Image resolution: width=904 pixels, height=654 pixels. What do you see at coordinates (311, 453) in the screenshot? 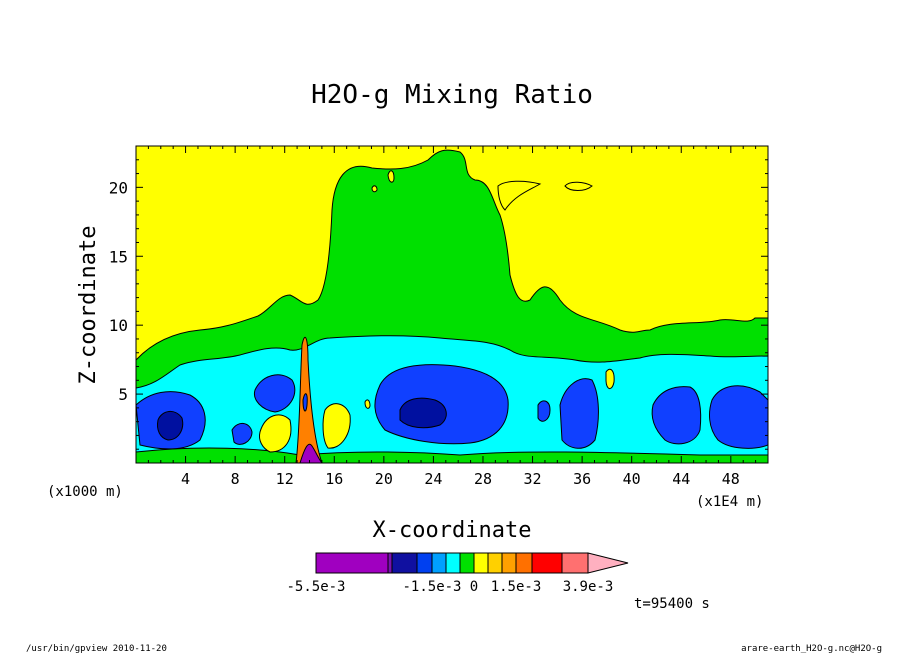
I see `plume-purple` at bounding box center [311, 453].